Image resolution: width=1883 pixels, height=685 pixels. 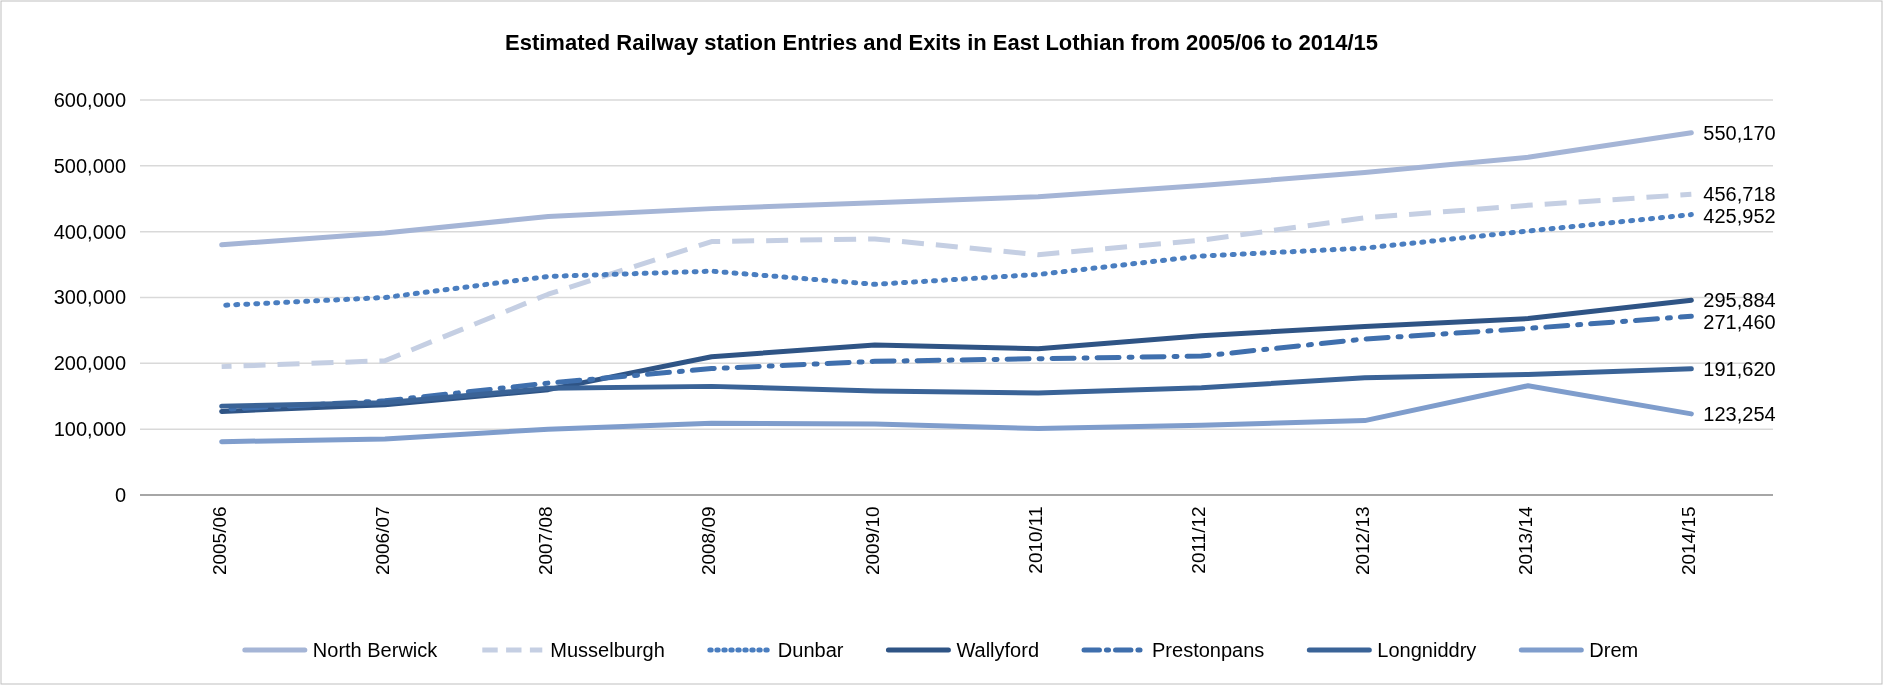 I want to click on x-tick-label: 2008/09, so click(x=709, y=541).